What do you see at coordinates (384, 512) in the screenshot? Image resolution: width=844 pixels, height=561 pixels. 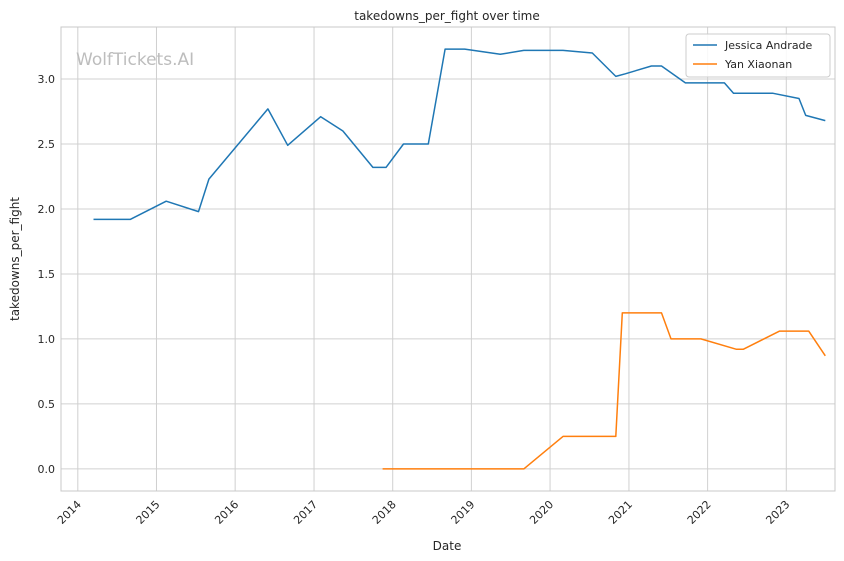 I see `x-tick-label: 2018` at bounding box center [384, 512].